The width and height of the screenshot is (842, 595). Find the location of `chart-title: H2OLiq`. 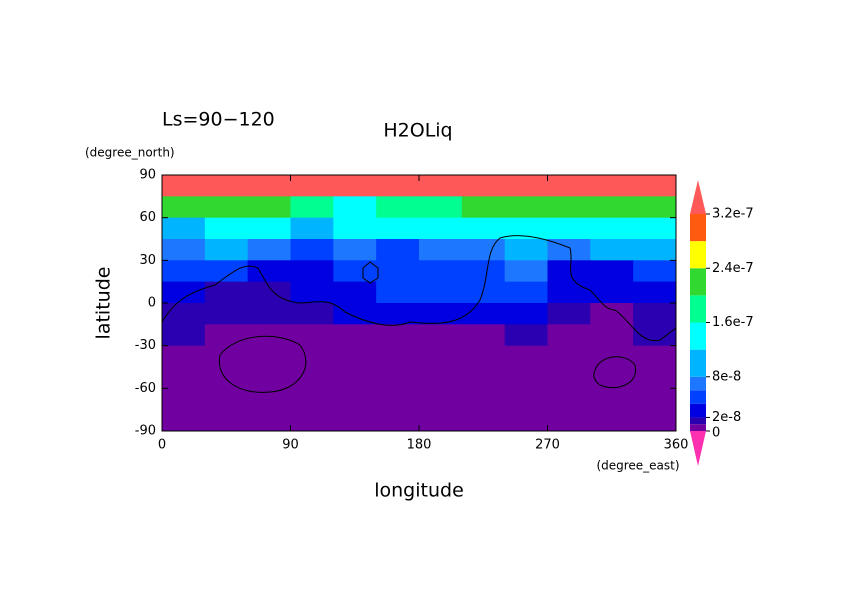

chart-title: H2OLiq is located at coordinates (417, 131).